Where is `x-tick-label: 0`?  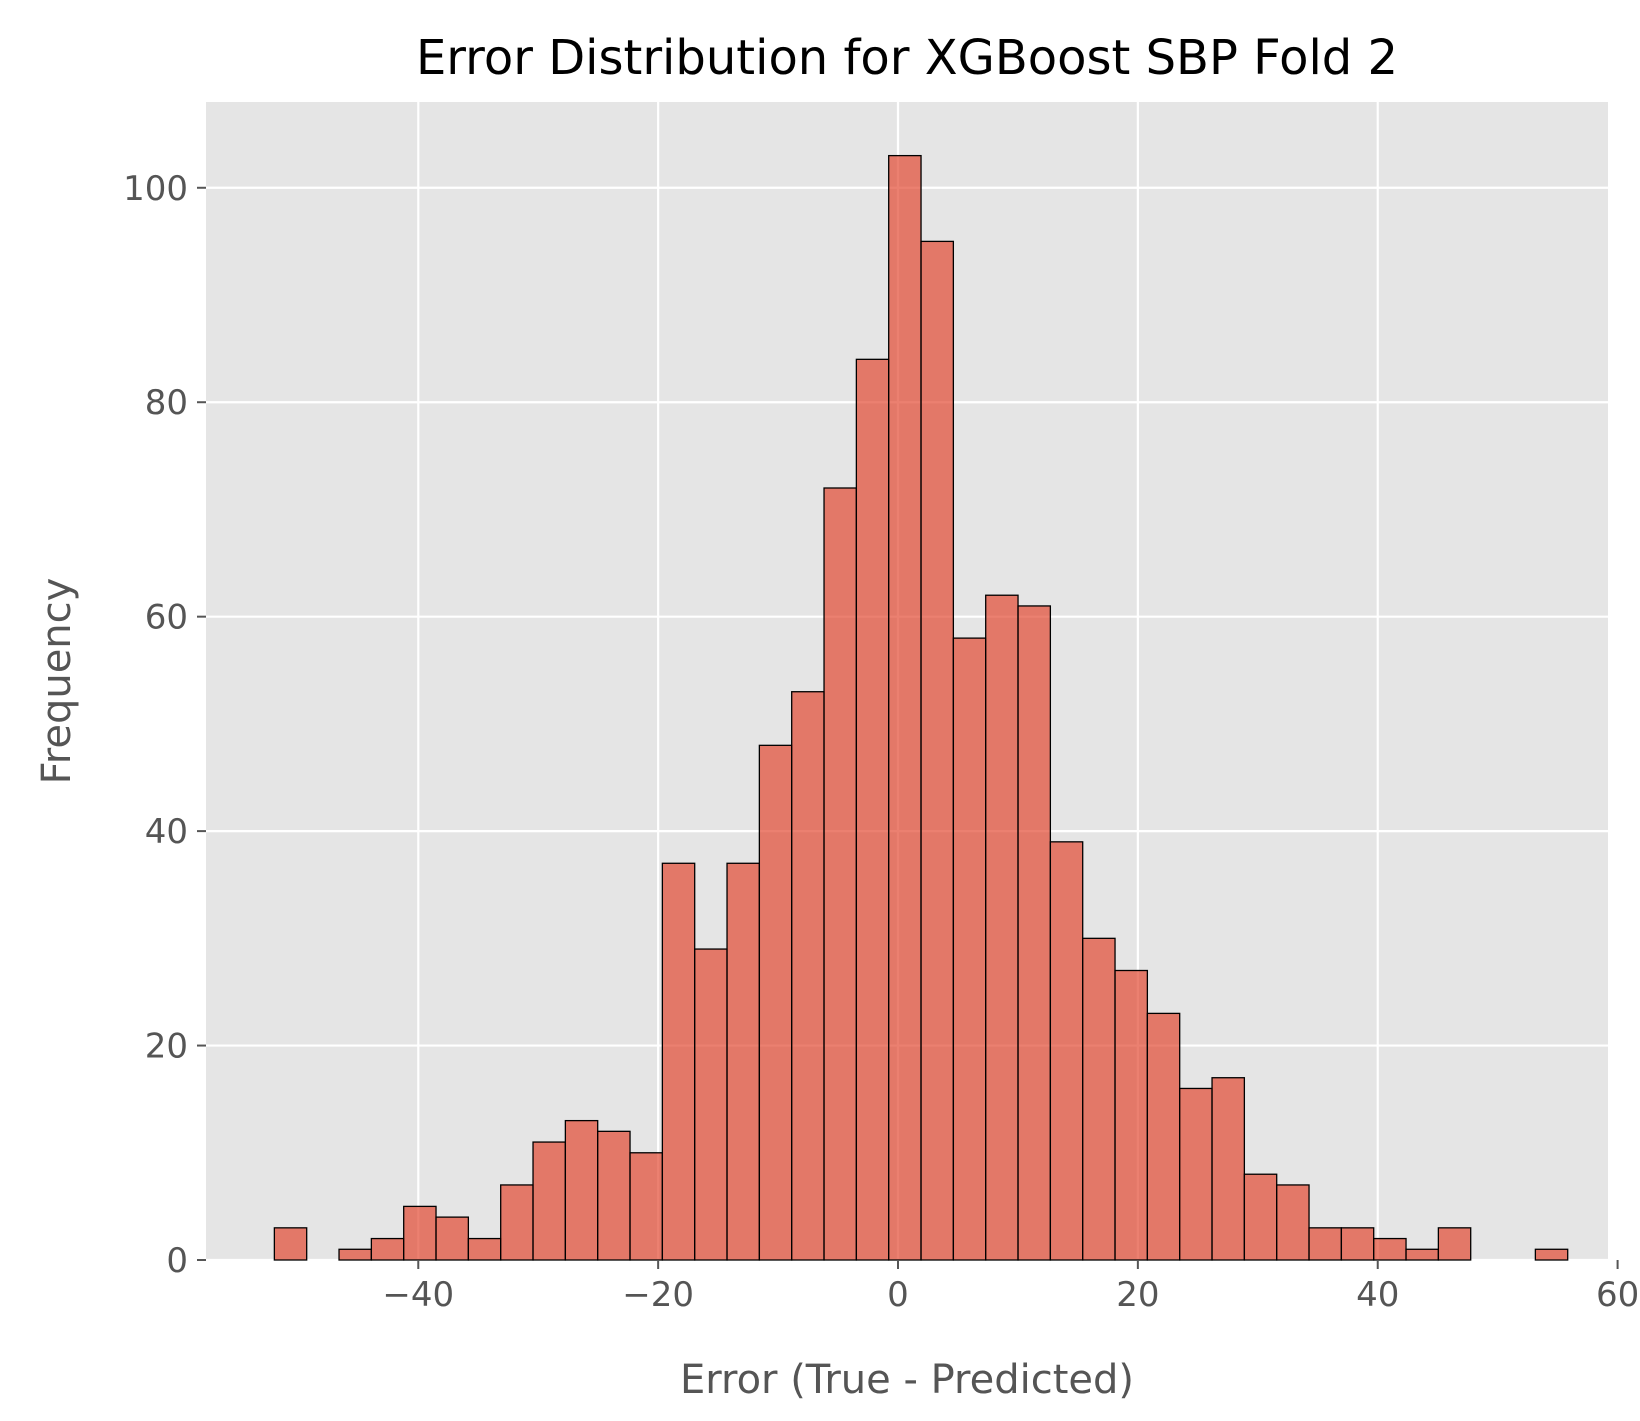
x-tick-label: 0 is located at coordinates (898, 1295).